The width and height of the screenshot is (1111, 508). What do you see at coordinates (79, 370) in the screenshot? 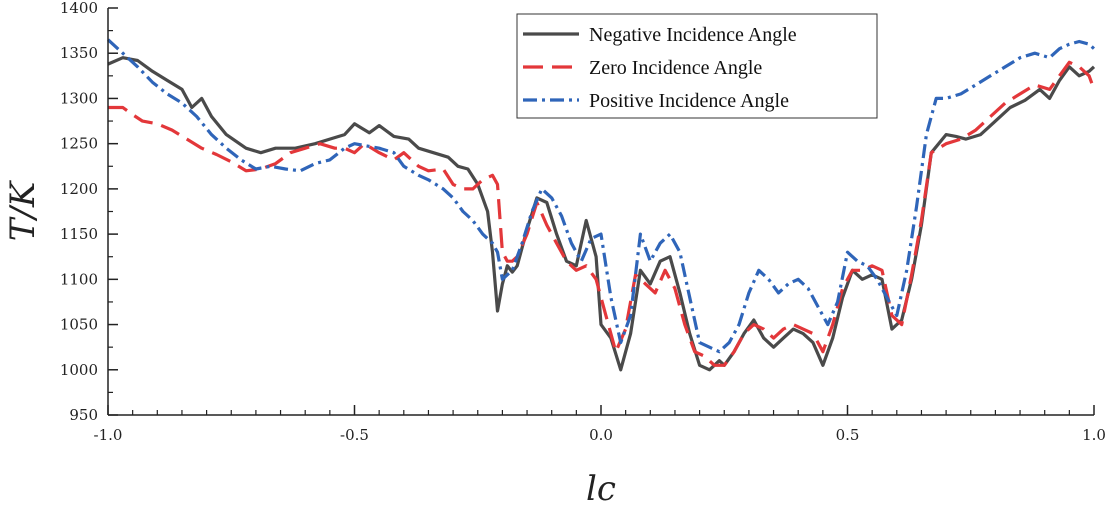
I see `y-tick-label: 1000` at bounding box center [79, 370].